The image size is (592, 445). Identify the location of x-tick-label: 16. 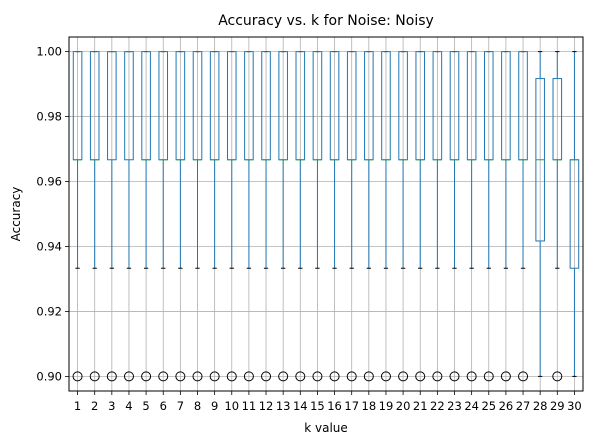
(334, 406).